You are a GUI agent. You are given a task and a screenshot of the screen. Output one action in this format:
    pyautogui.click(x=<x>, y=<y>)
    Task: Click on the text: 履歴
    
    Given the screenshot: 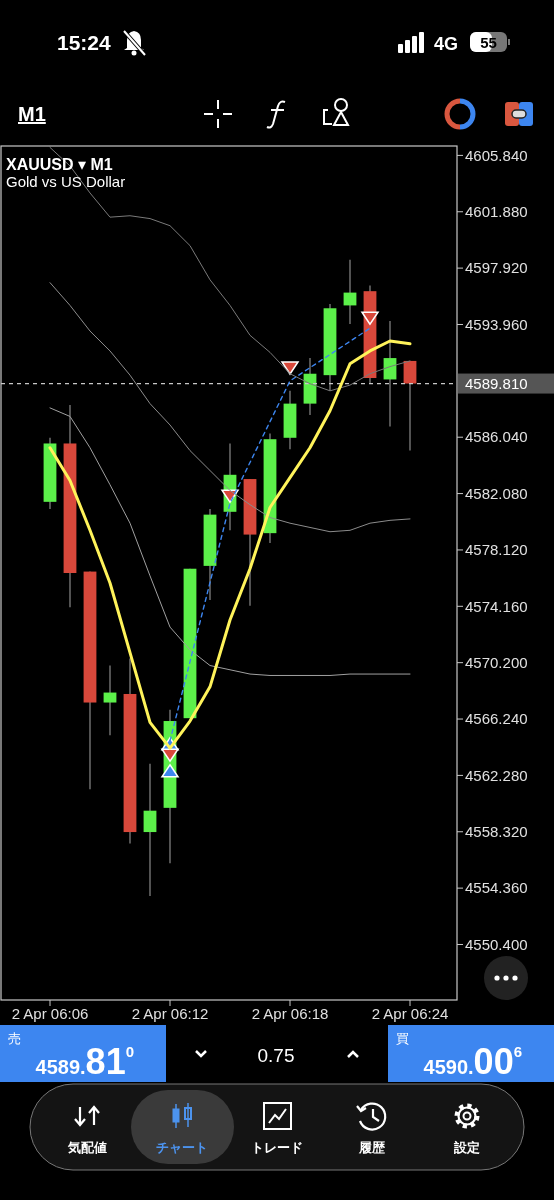 What is the action you would take?
    pyautogui.click(x=372, y=1147)
    